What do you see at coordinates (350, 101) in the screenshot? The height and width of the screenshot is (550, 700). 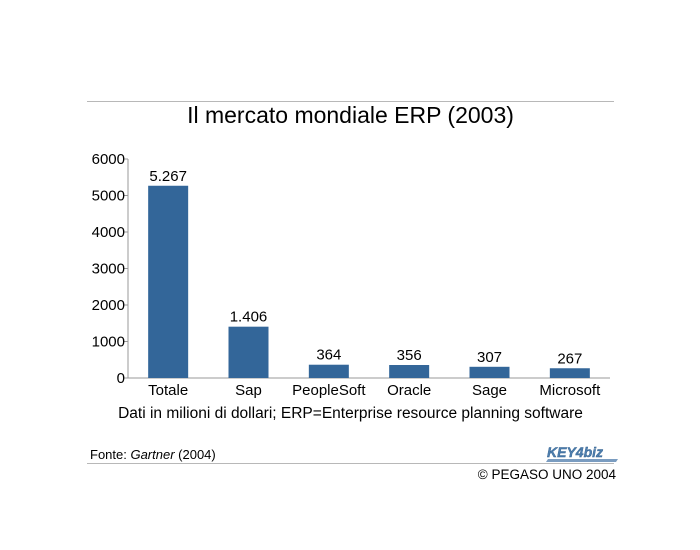 I see `top-rule` at bounding box center [350, 101].